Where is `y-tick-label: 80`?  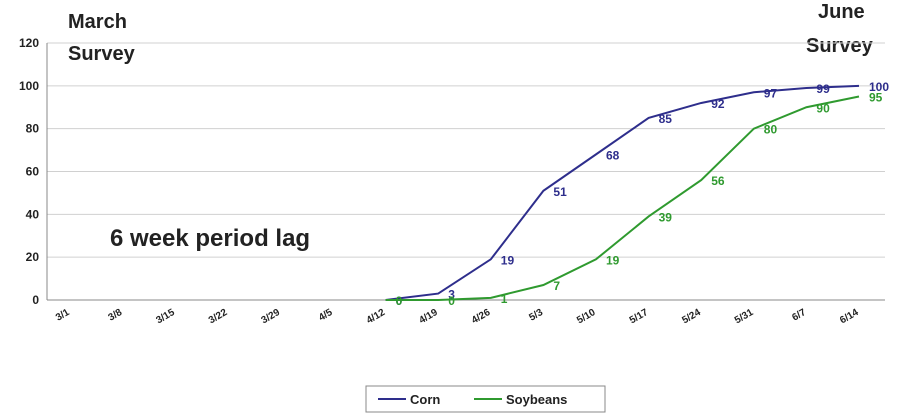
y-tick-label: 80 is located at coordinates (33, 129).